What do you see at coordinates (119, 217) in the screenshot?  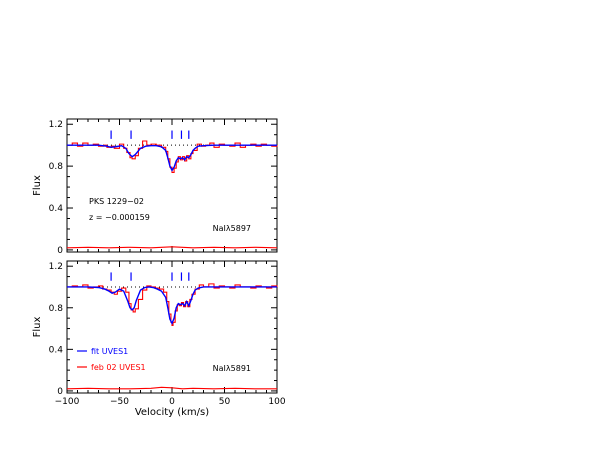 I see `redshift-label: z = −0.000159` at bounding box center [119, 217].